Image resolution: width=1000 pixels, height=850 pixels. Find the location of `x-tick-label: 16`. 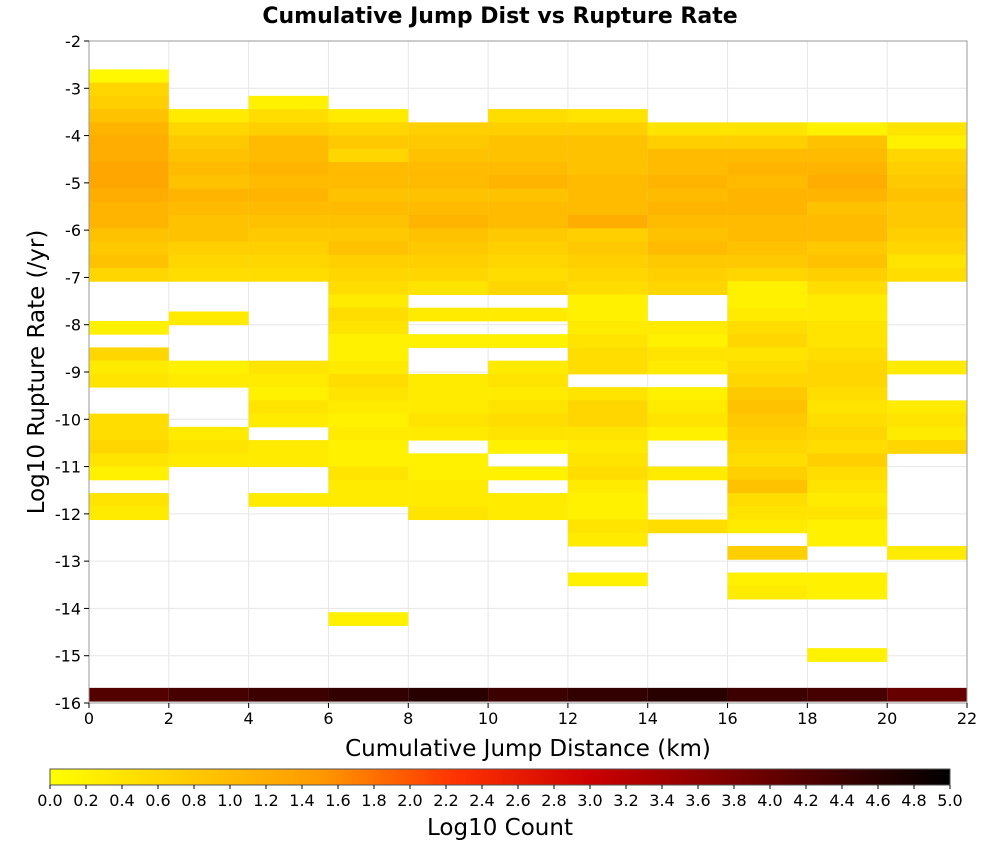

x-tick-label: 16 is located at coordinates (727, 718).